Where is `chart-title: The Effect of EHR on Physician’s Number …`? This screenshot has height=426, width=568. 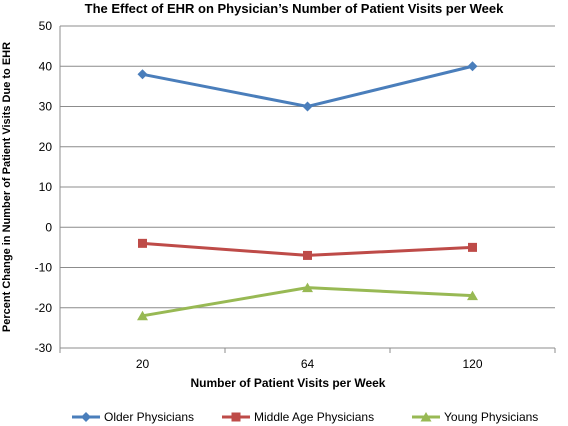
chart-title: The Effect of EHR on Physician’s Number … is located at coordinates (295, 8).